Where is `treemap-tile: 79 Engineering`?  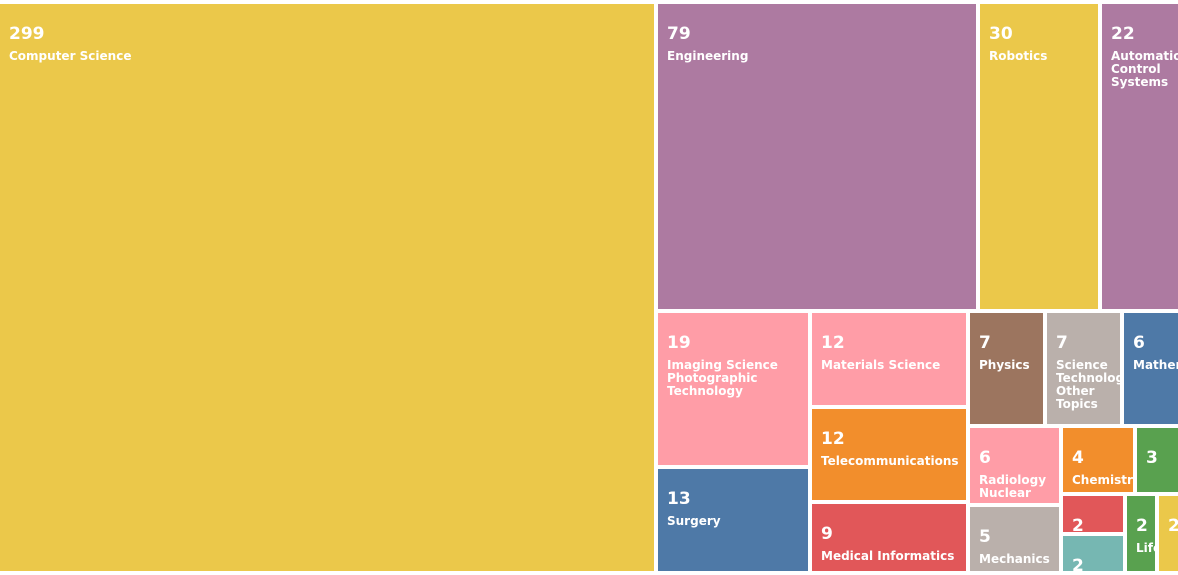 treemap-tile: 79 Engineering is located at coordinates (817, 156).